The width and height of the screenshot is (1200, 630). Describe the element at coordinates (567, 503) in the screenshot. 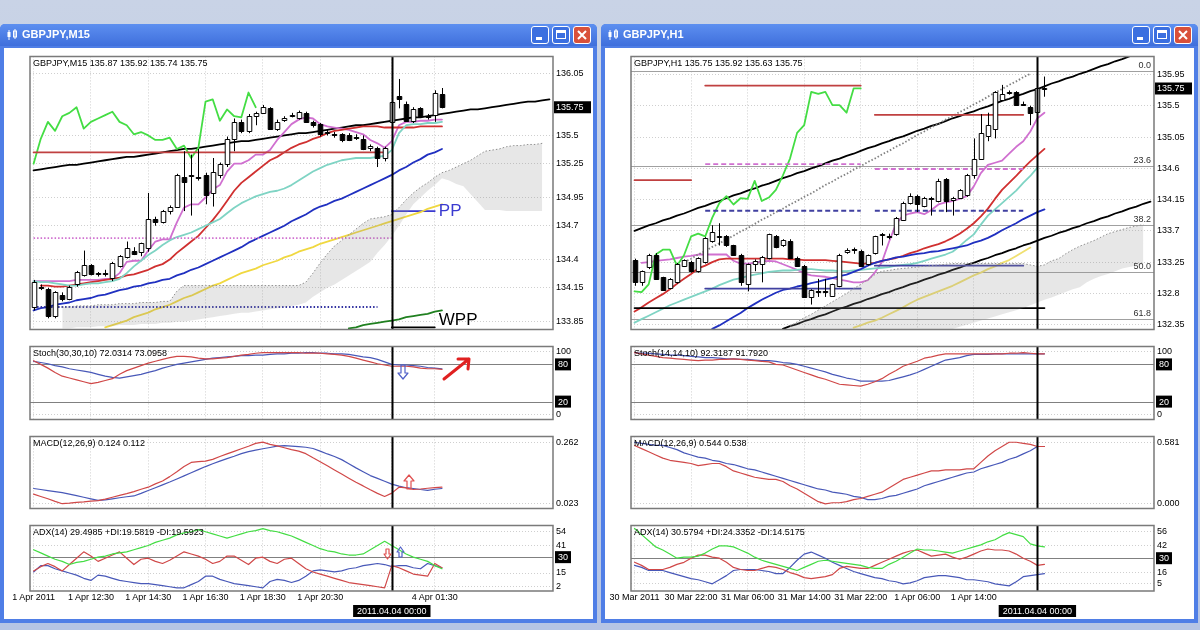

I see `y-tick-label: 0.023` at that location.